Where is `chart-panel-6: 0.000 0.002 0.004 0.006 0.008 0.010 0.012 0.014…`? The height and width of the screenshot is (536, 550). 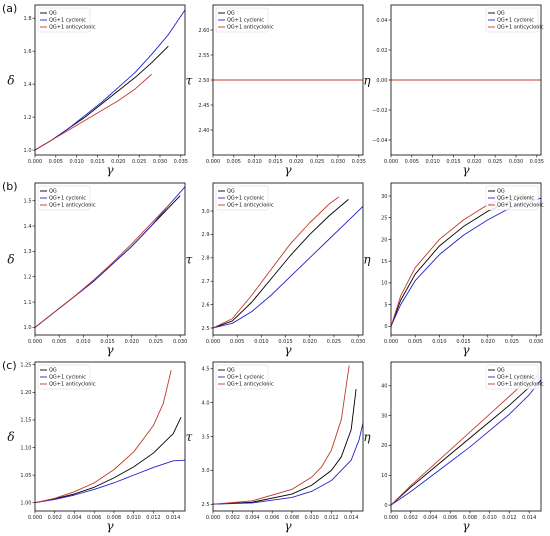
chart-panel-6: 0.000 0.002 0.004 0.006 0.008 0.010 0.012 0.014… is located at coordinates (96, 447).